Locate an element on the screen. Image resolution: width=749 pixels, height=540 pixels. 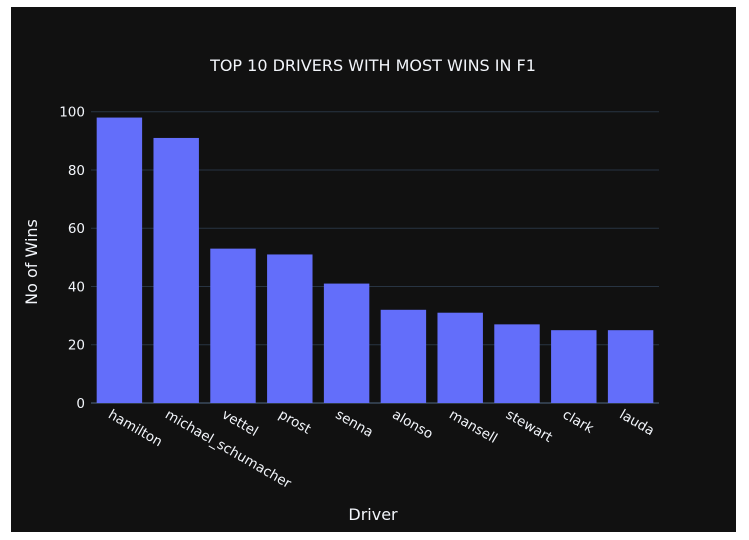
x-axis-title: Driver is located at coordinates (373, 514).